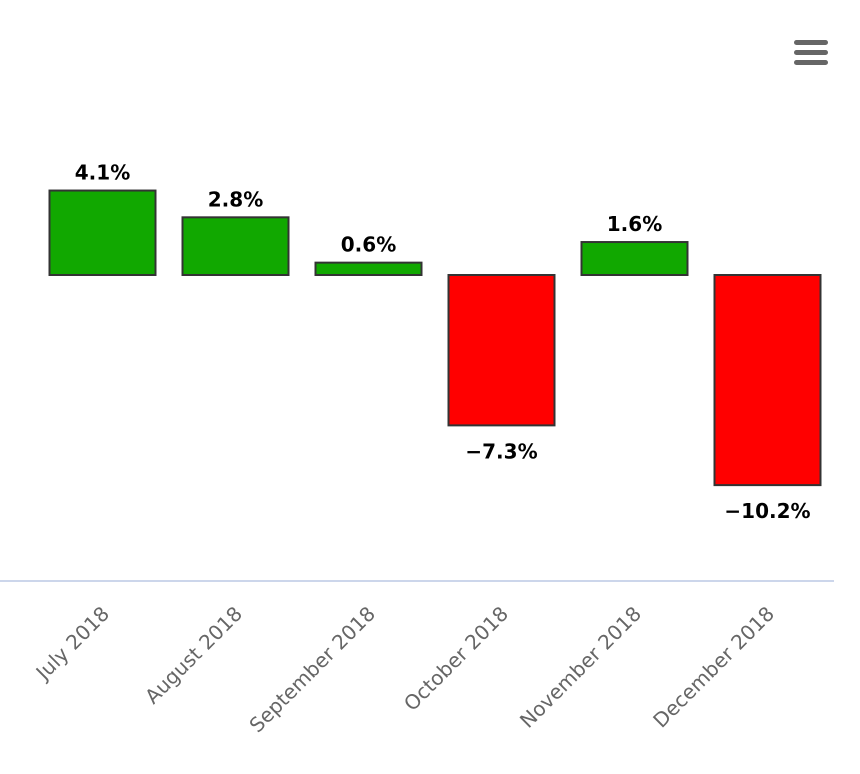 The height and width of the screenshot is (774, 860). What do you see at coordinates (235, 199) in the screenshot?
I see `data-label: 2.8%` at bounding box center [235, 199].